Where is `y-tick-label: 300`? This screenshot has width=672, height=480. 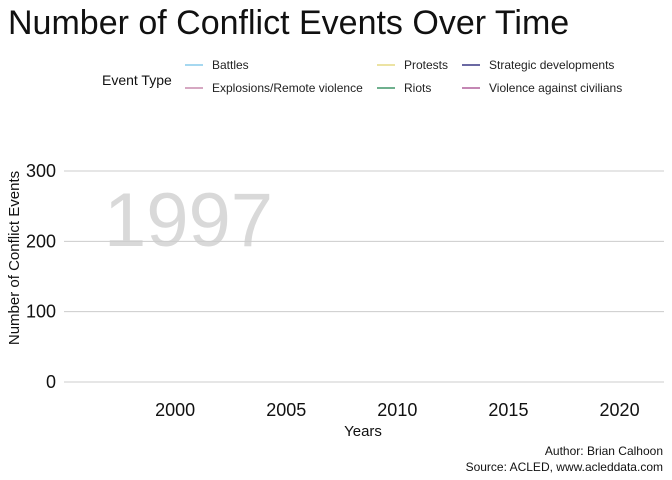
y-tick-label: 300 is located at coordinates (41, 171).